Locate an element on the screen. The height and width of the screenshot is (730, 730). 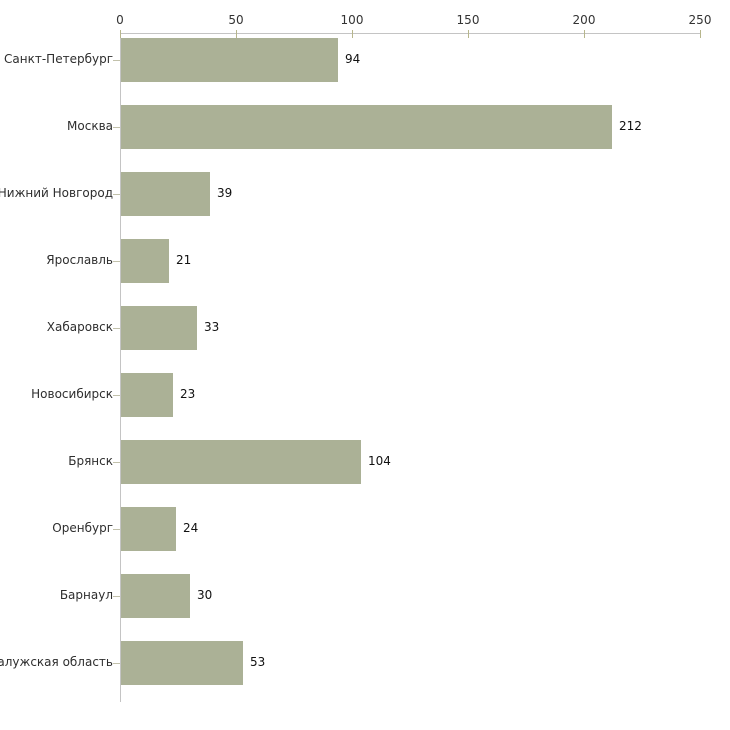
value-label: 104 is located at coordinates (379, 461).